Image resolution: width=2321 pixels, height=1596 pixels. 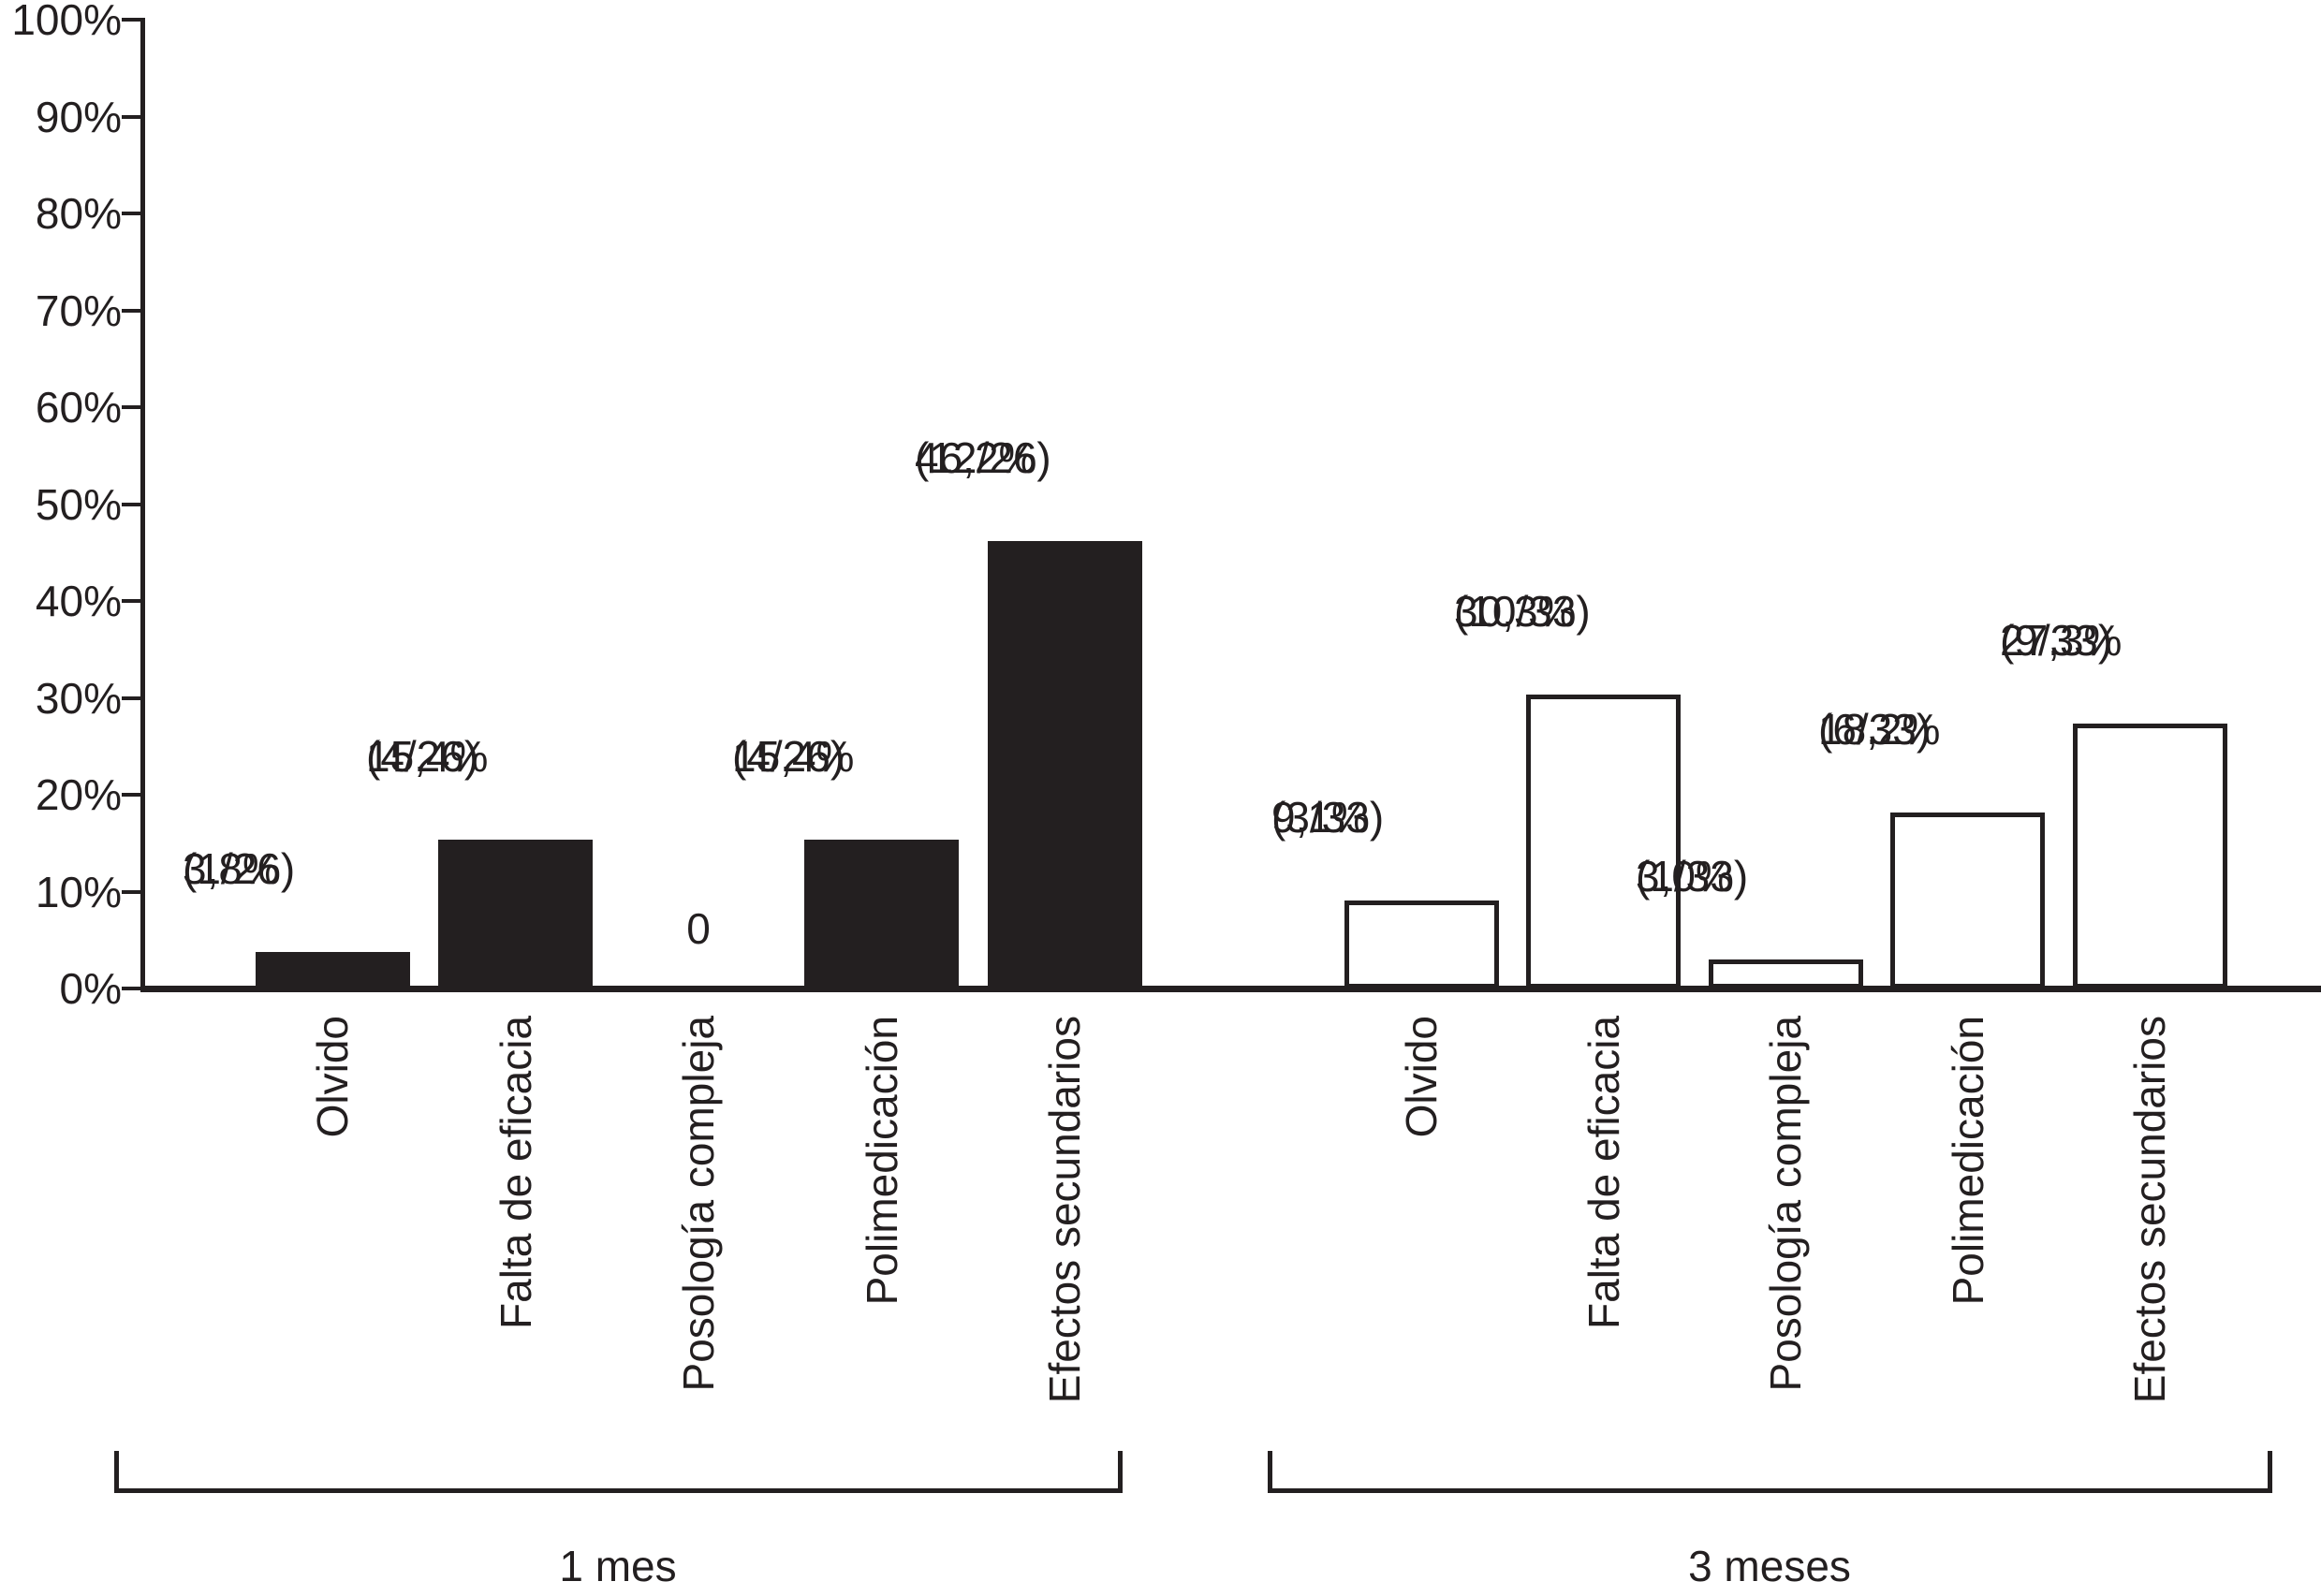 What do you see at coordinates (78, 891) in the screenshot?
I see `y-tick-label: 10%` at bounding box center [78, 891].